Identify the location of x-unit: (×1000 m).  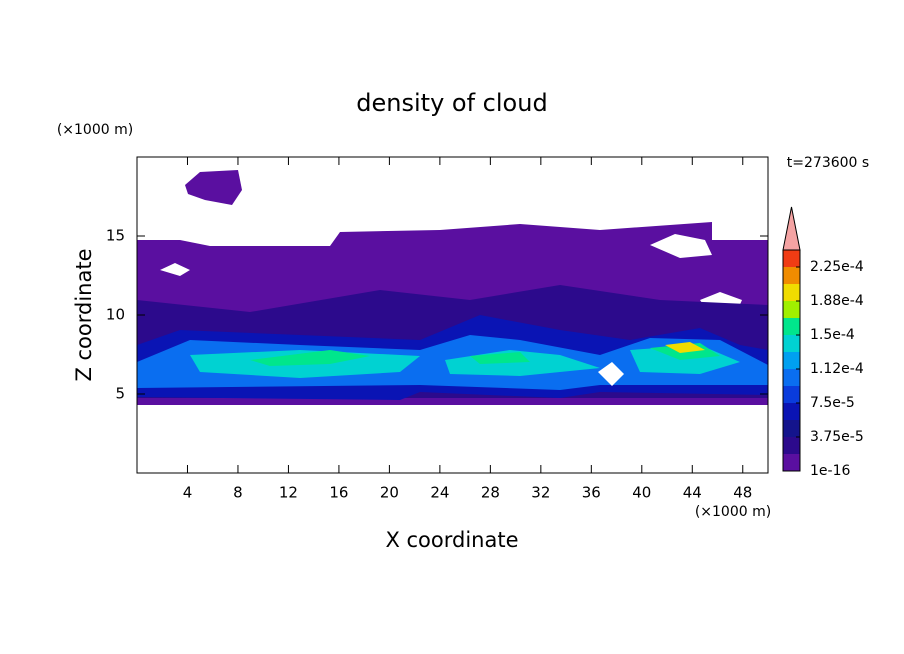
(733, 512).